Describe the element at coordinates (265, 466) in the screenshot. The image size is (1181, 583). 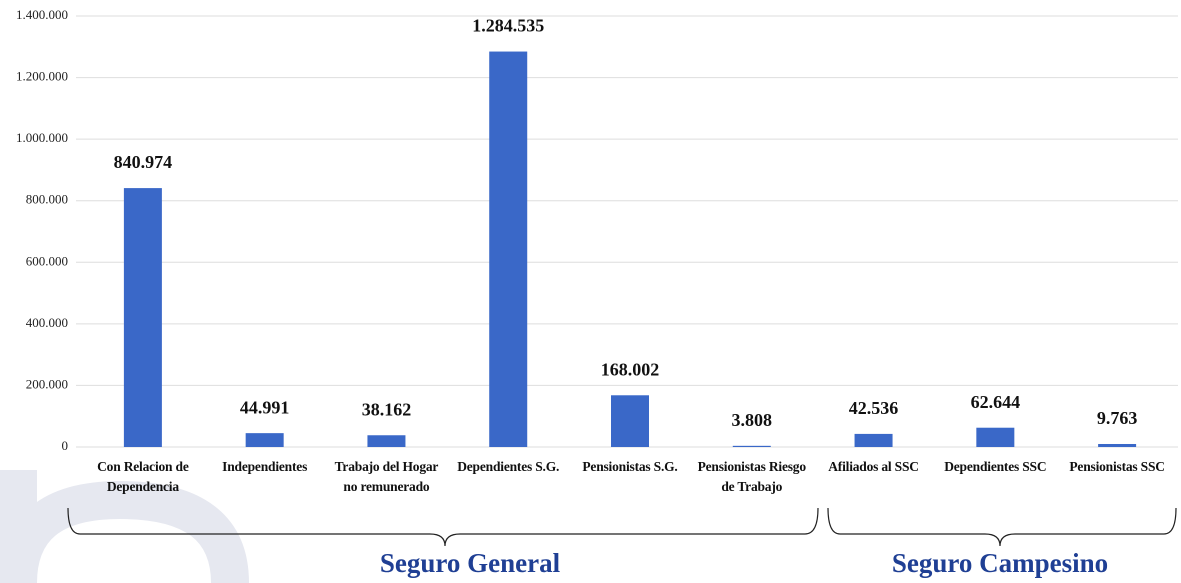
I see `x-tick-label: Independientes` at that location.